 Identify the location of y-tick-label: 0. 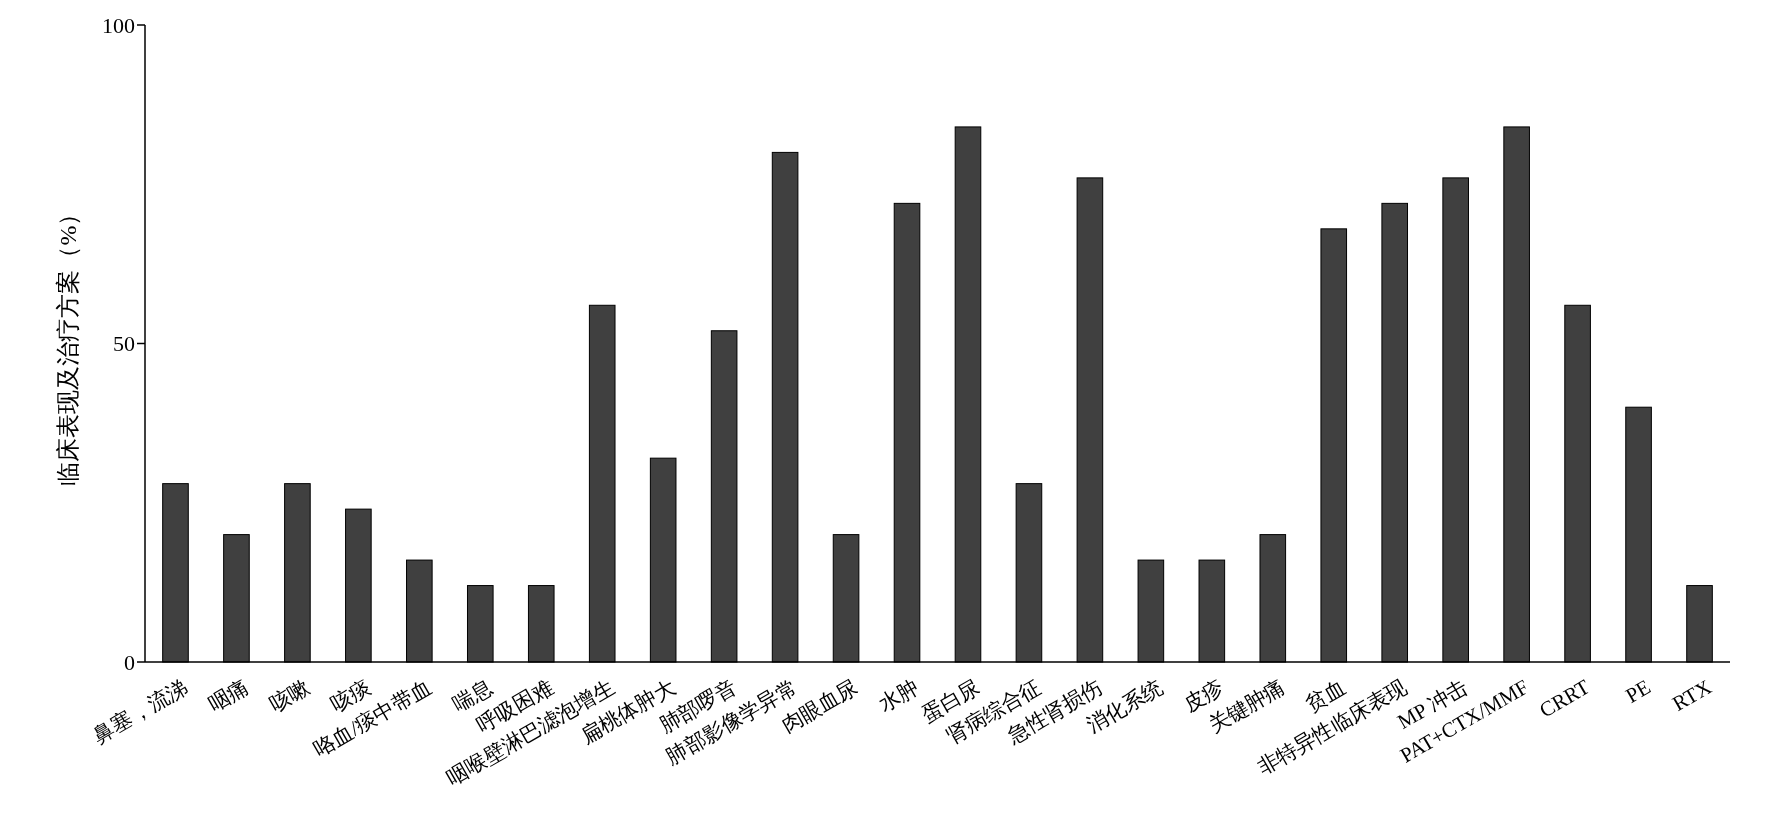
(129, 662).